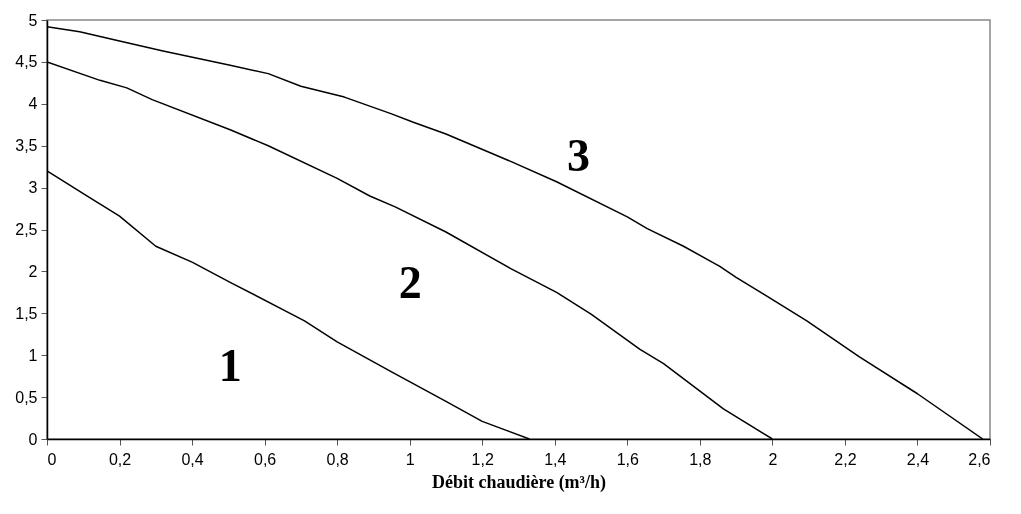  What do you see at coordinates (33, 271) in the screenshot?
I see `y-tick-label: 2` at bounding box center [33, 271].